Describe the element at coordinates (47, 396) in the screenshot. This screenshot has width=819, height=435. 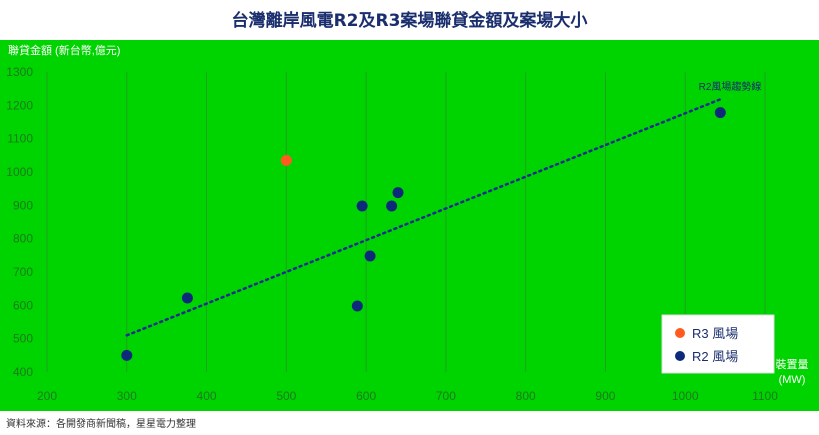
I see `x-tick-label: 200` at that location.